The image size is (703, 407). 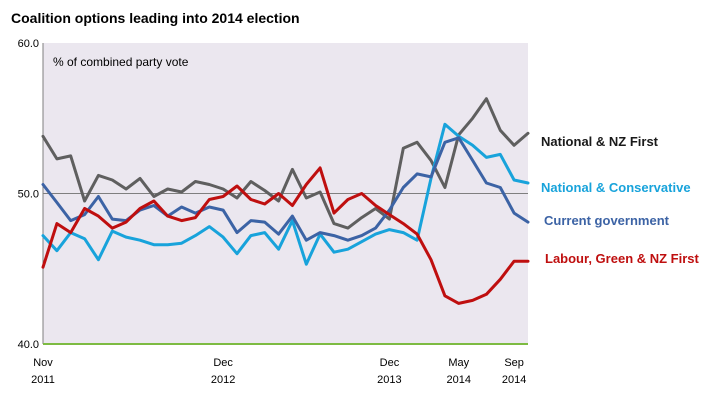 I want to click on plot-annotation: % of combined party vote, so click(x=121, y=62).